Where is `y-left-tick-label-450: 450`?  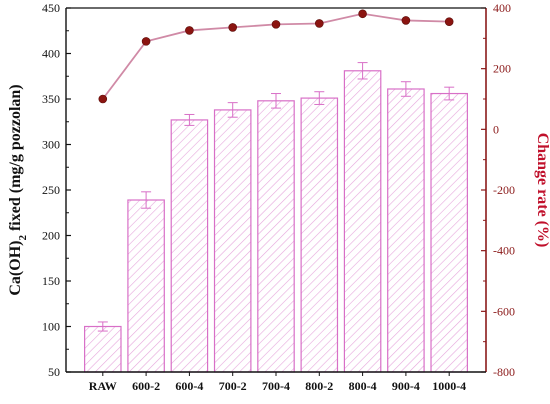 y-left-tick-label-450: 450 is located at coordinates (51, 8).